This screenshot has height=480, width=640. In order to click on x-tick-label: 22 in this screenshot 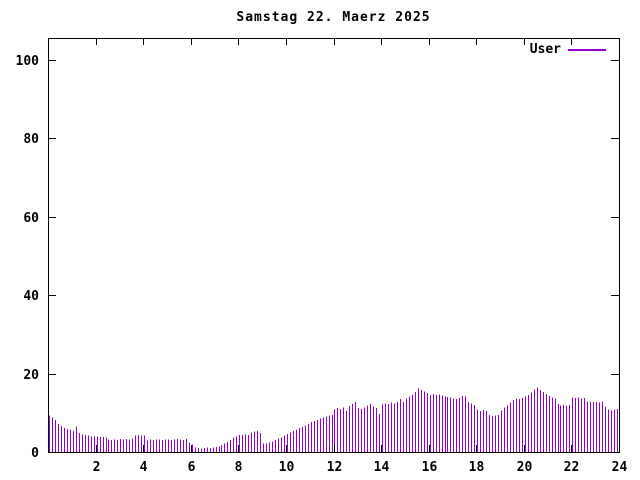, I will do `click(572, 467)`.